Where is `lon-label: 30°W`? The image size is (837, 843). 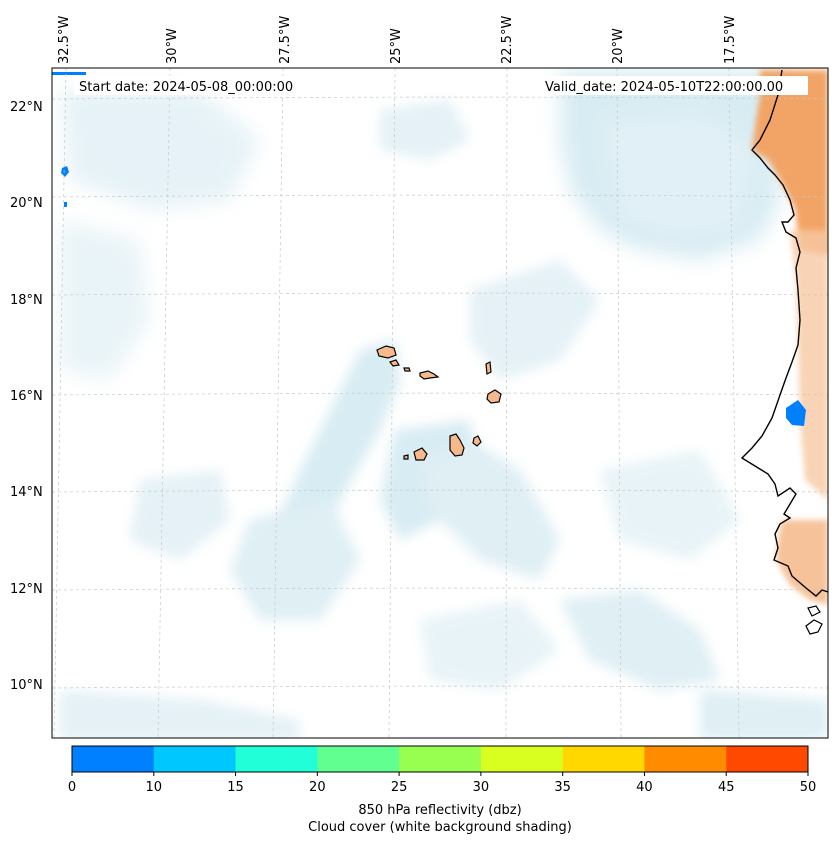
lon-label: 30°W is located at coordinates (172, 46).